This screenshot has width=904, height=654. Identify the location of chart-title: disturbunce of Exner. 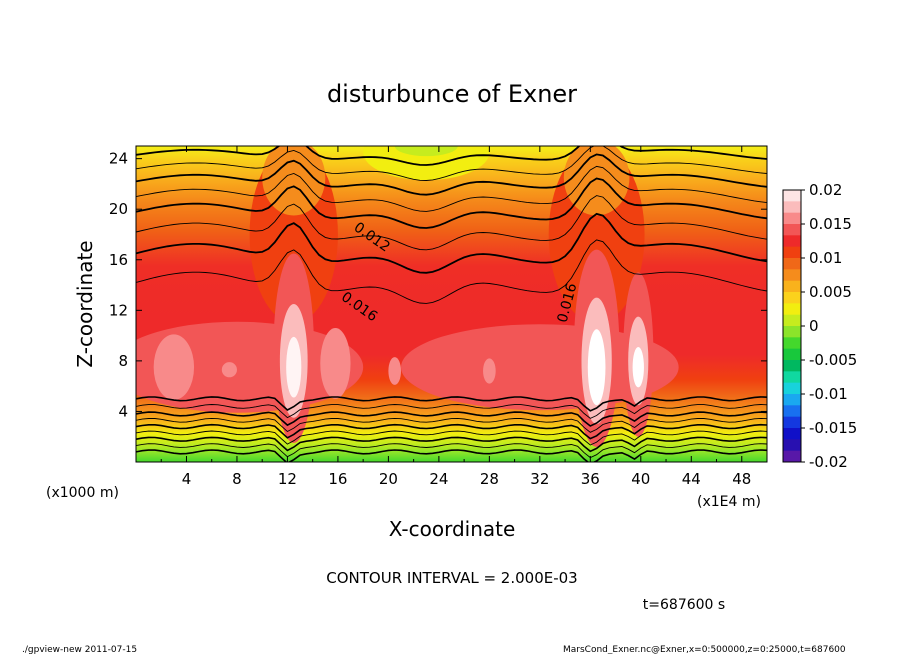
(452, 94).